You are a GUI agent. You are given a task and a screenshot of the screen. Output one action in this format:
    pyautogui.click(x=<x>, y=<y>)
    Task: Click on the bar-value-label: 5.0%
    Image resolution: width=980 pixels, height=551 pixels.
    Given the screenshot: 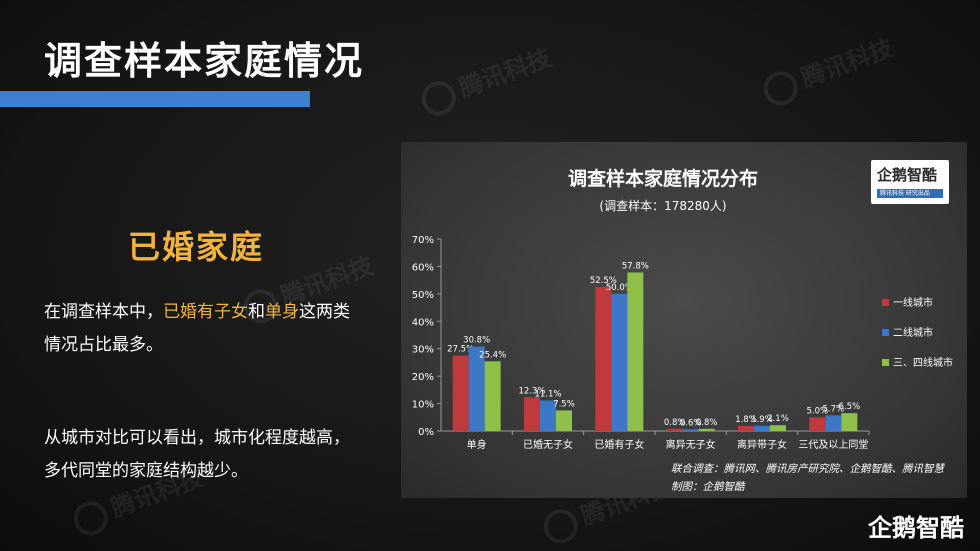 What is the action you would take?
    pyautogui.click(x=818, y=411)
    